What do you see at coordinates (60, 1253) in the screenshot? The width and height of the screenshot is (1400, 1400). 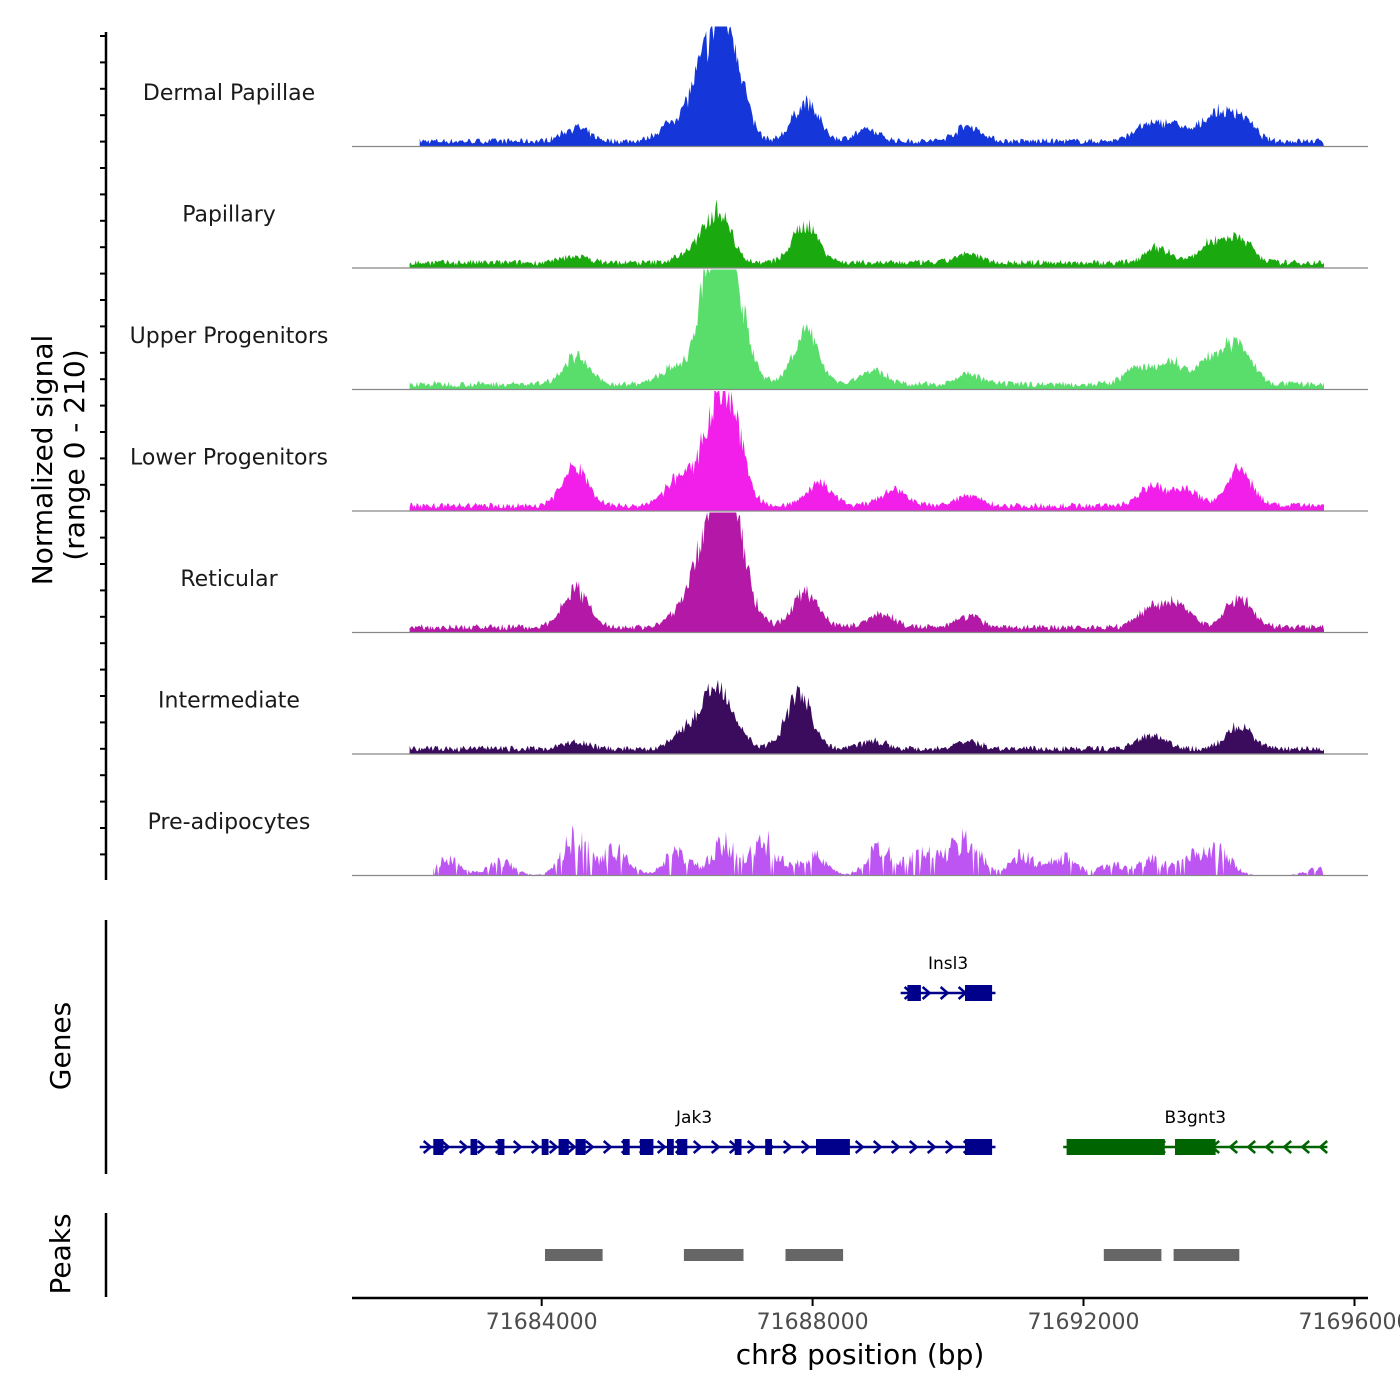 I see `peaks-track-title: Peaks` at bounding box center [60, 1253].